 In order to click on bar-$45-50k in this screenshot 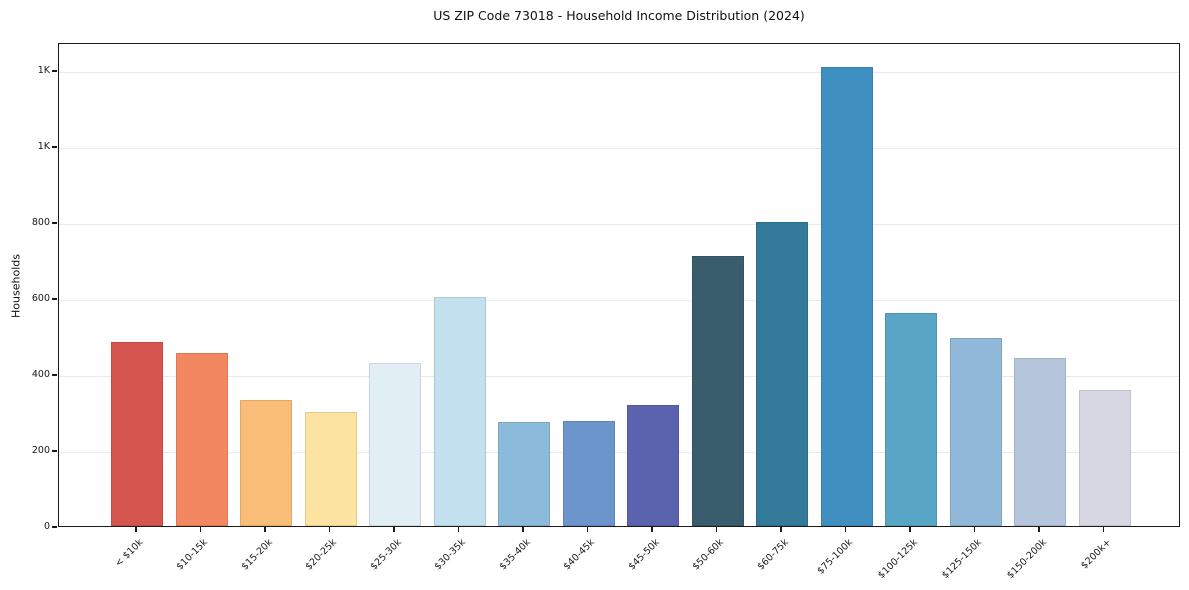, I will do `click(653, 465)`.